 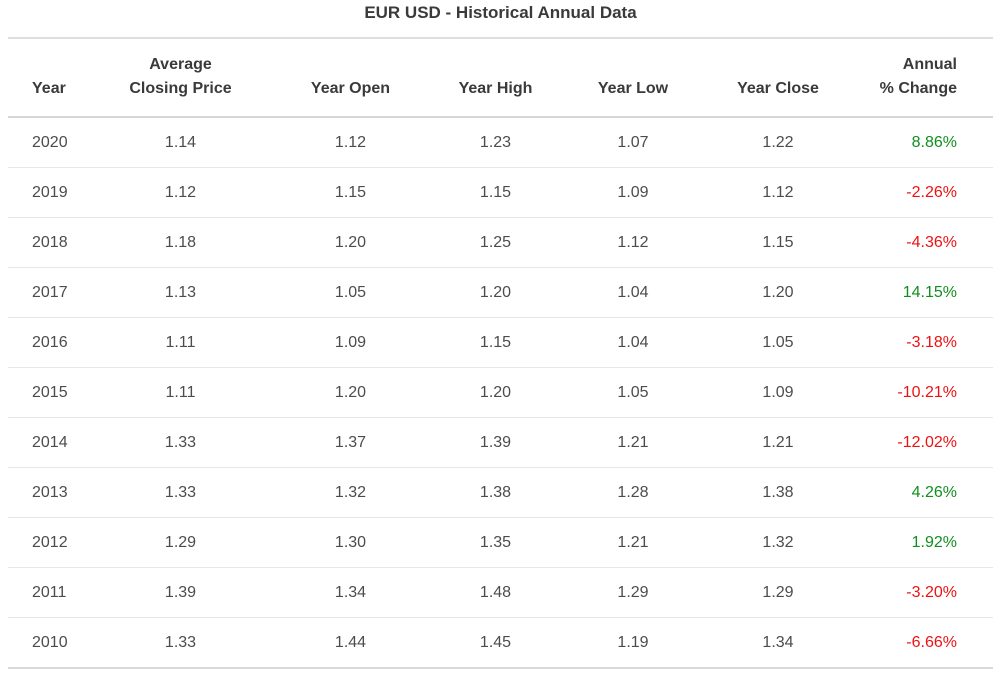 I want to click on cell-year-low: 1.29, so click(x=633, y=592).